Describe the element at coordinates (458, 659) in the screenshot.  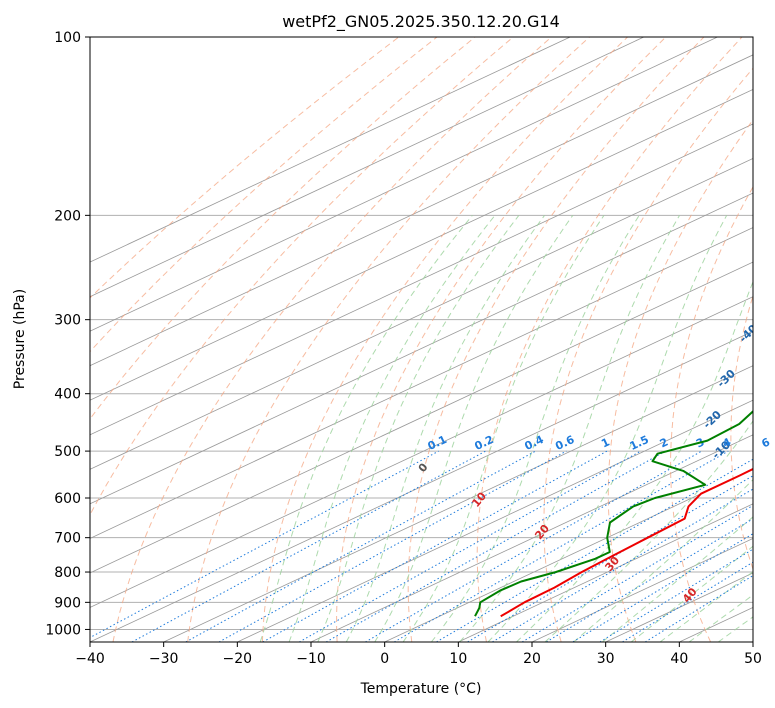
I see `x-tick-label: 10` at that location.